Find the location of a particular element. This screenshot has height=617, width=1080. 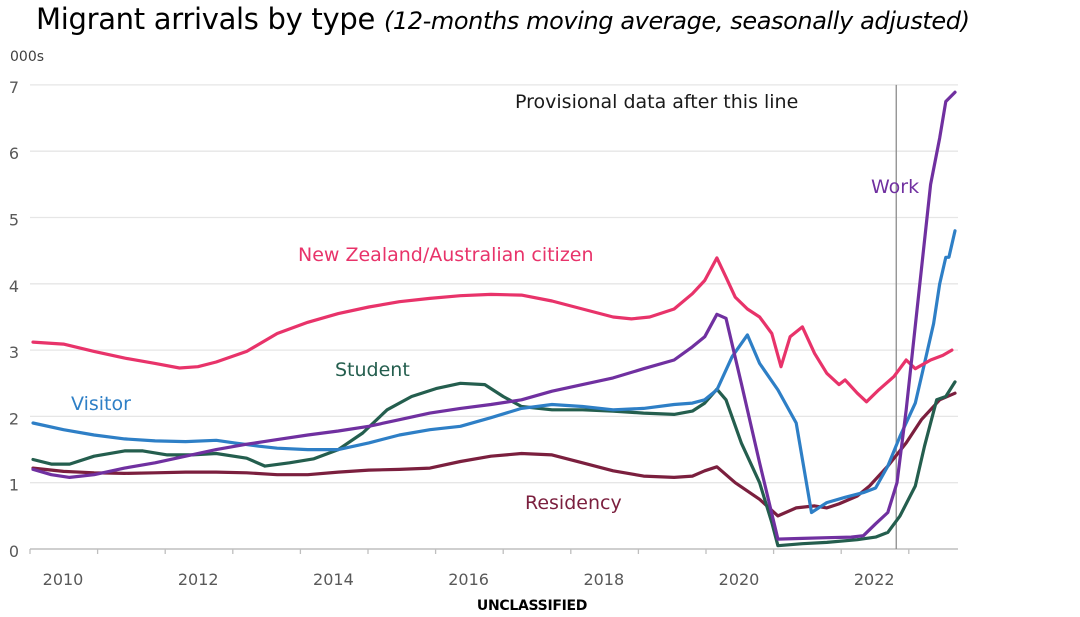

x-axis: 2010 2012 2014 2016 2018 2020 2022 is located at coordinates (493, 568).